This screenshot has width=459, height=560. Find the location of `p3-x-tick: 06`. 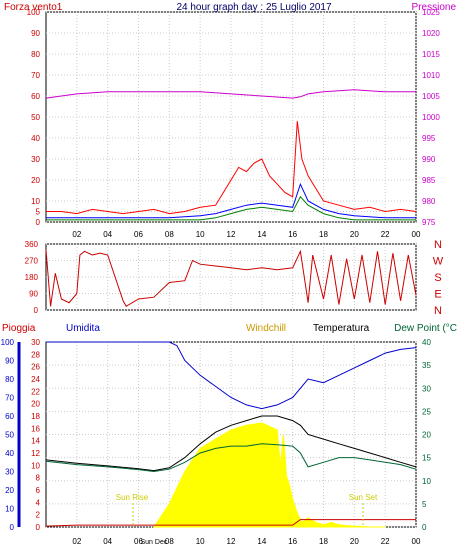

p3-x-tick: 06 is located at coordinates (138, 541).